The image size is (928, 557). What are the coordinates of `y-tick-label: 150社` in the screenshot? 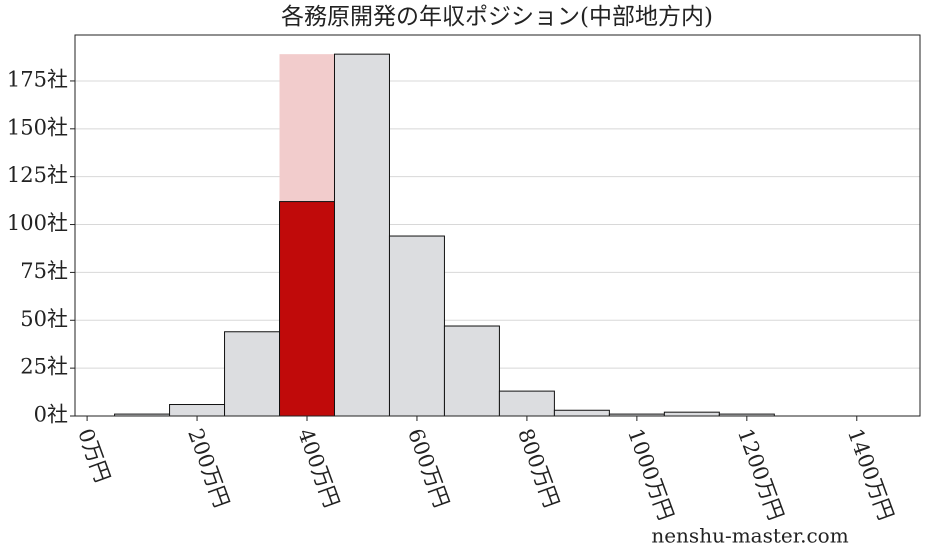 It's located at (37, 127).